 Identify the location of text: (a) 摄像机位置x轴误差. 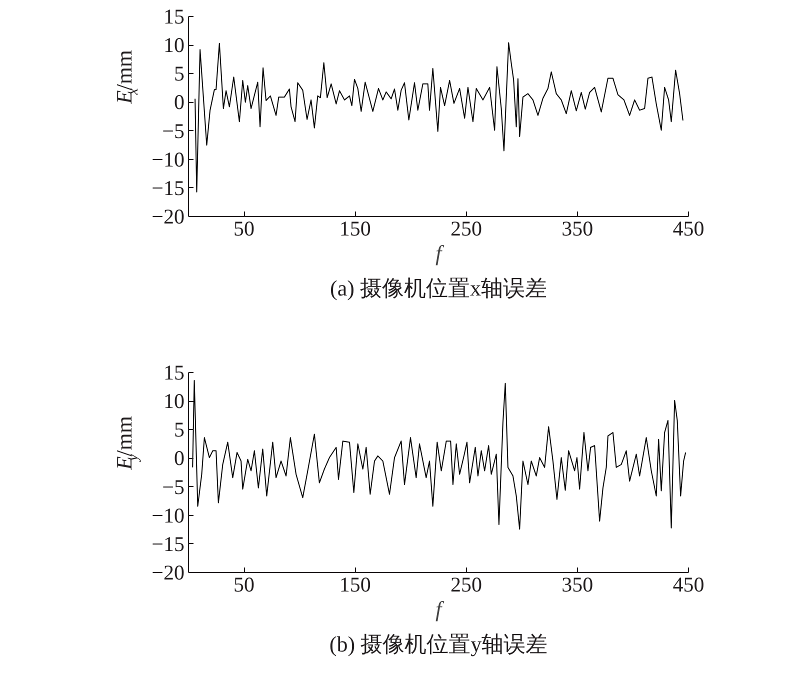
(438, 288).